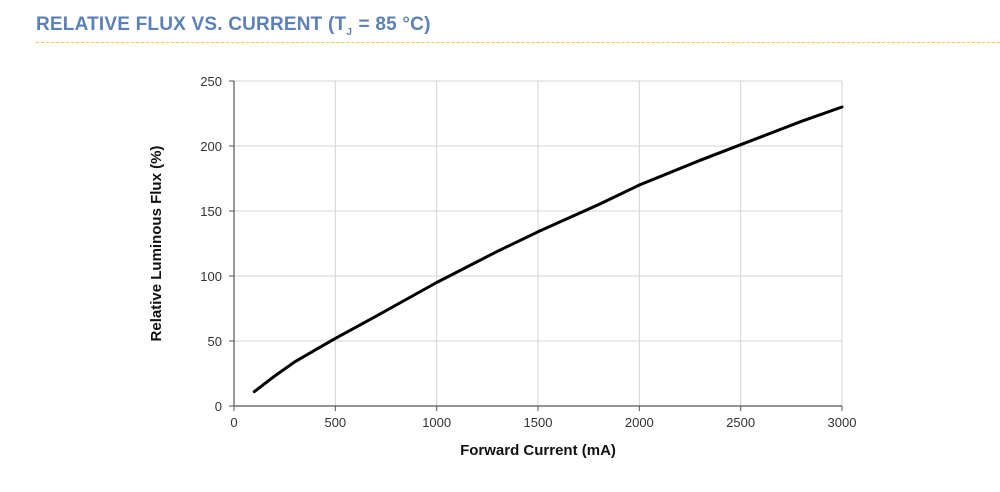  What do you see at coordinates (211, 81) in the screenshot?
I see `y-tick-label: 250` at bounding box center [211, 81].